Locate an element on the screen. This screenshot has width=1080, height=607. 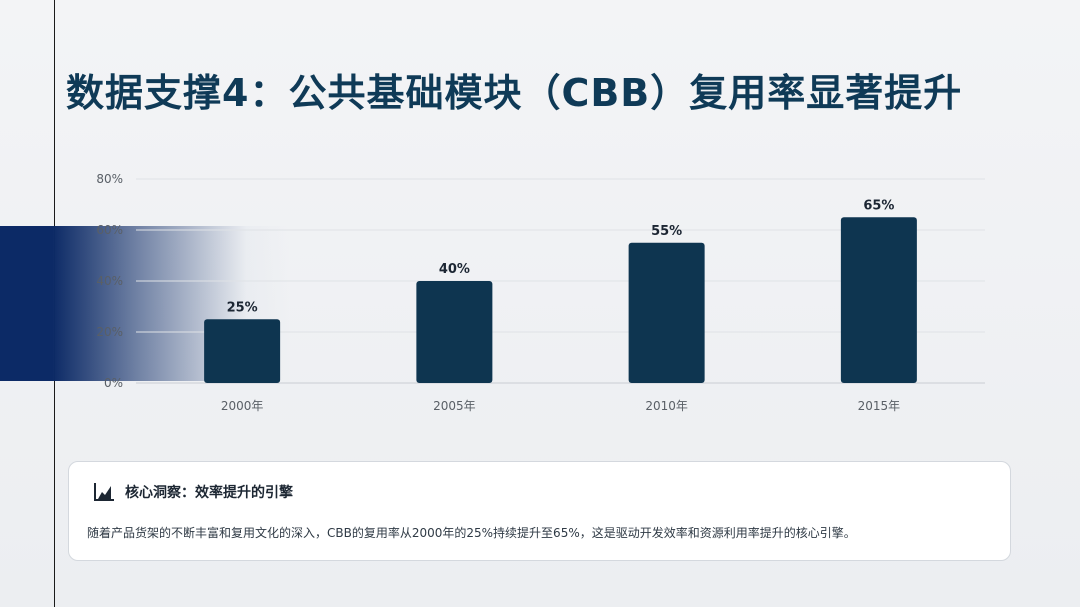
x-tick-label: 2005年 is located at coordinates (454, 406).